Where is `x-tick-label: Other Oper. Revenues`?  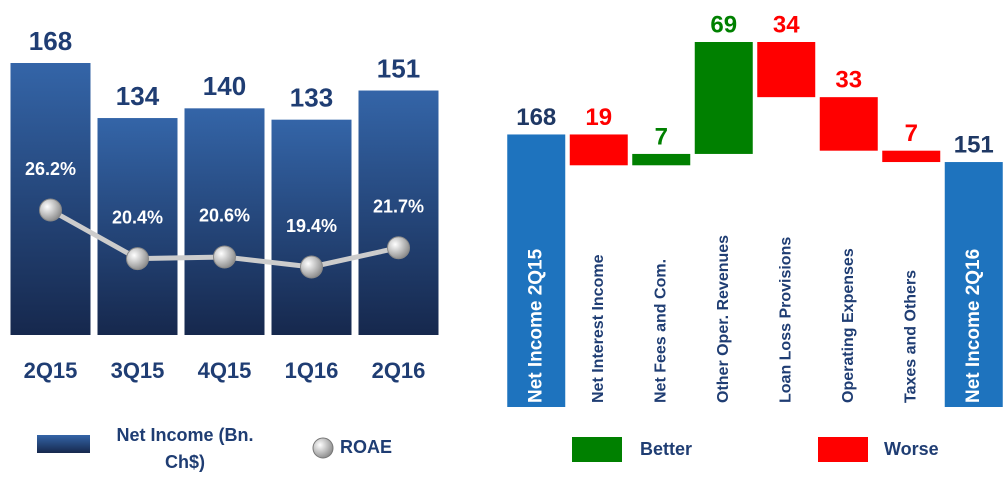
x-tick-label: Other Oper. Revenues is located at coordinates (723, 319).